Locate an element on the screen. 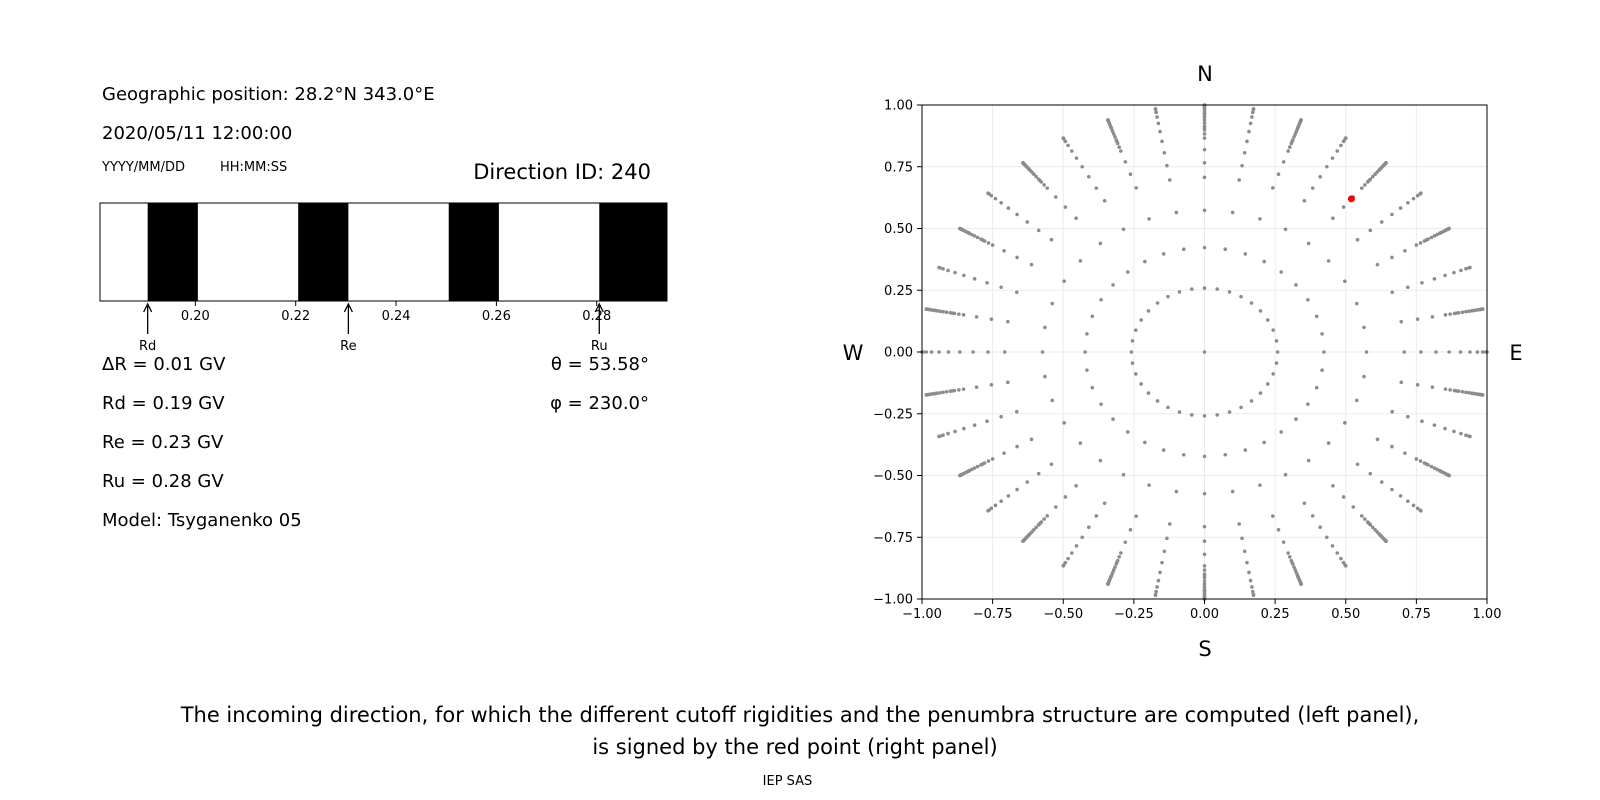 Image resolution: width=1600 pixels, height=800 pixels. y-tick-label-6: 0.50 is located at coordinates (898, 229).